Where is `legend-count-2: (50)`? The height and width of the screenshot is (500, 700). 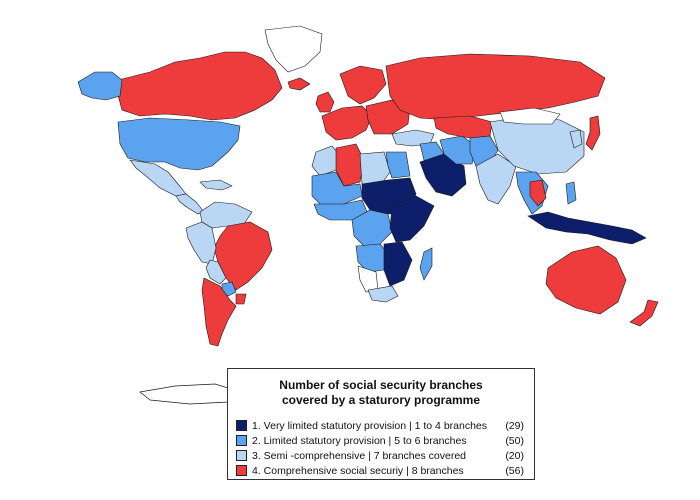
legend-count-2: (50) is located at coordinates (514, 441).